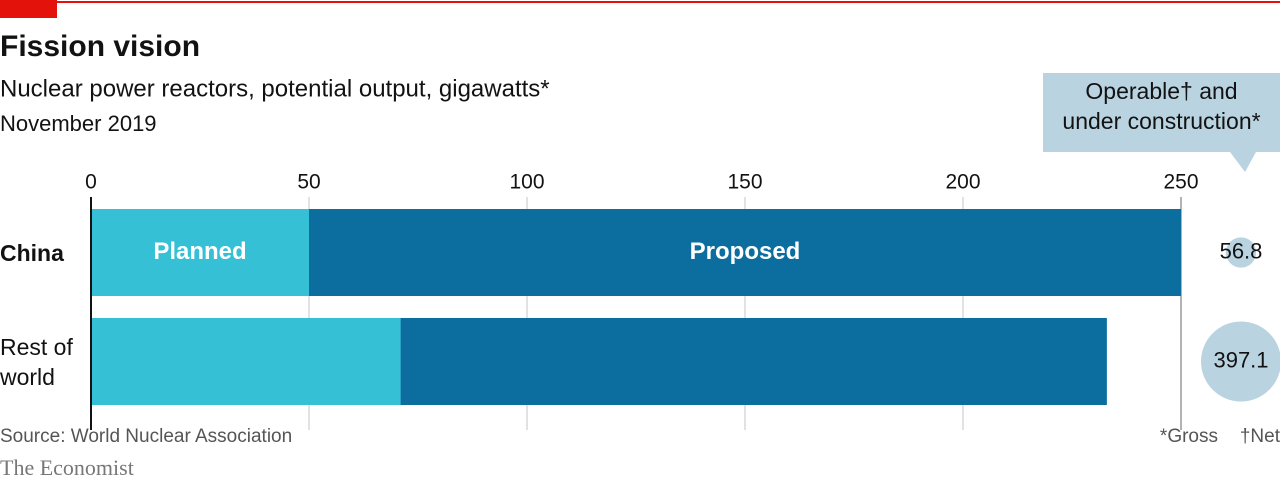  What do you see at coordinates (78, 123) in the screenshot?
I see `chart-date: November 2019` at bounding box center [78, 123].